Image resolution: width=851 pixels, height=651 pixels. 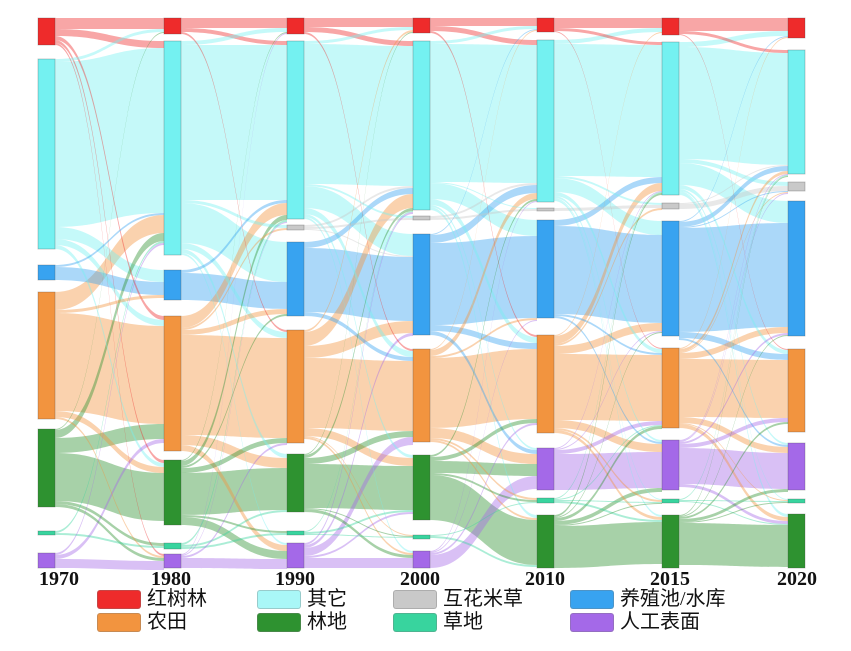 I want to click on flow-gra-to-far, so click(x=608, y=462).